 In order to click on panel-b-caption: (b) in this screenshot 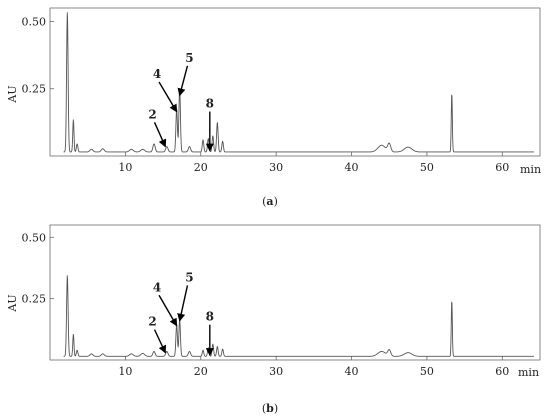, I will do `click(270, 408)`.